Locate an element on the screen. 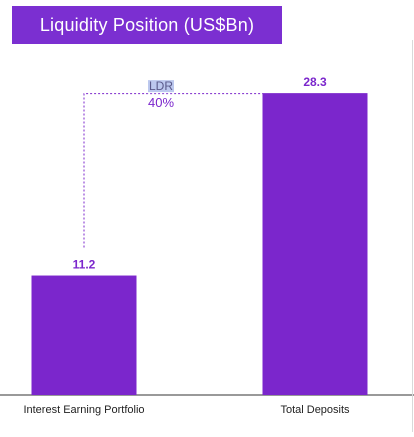 The height and width of the screenshot is (437, 414). chart-right-border is located at coordinates (412, 236).